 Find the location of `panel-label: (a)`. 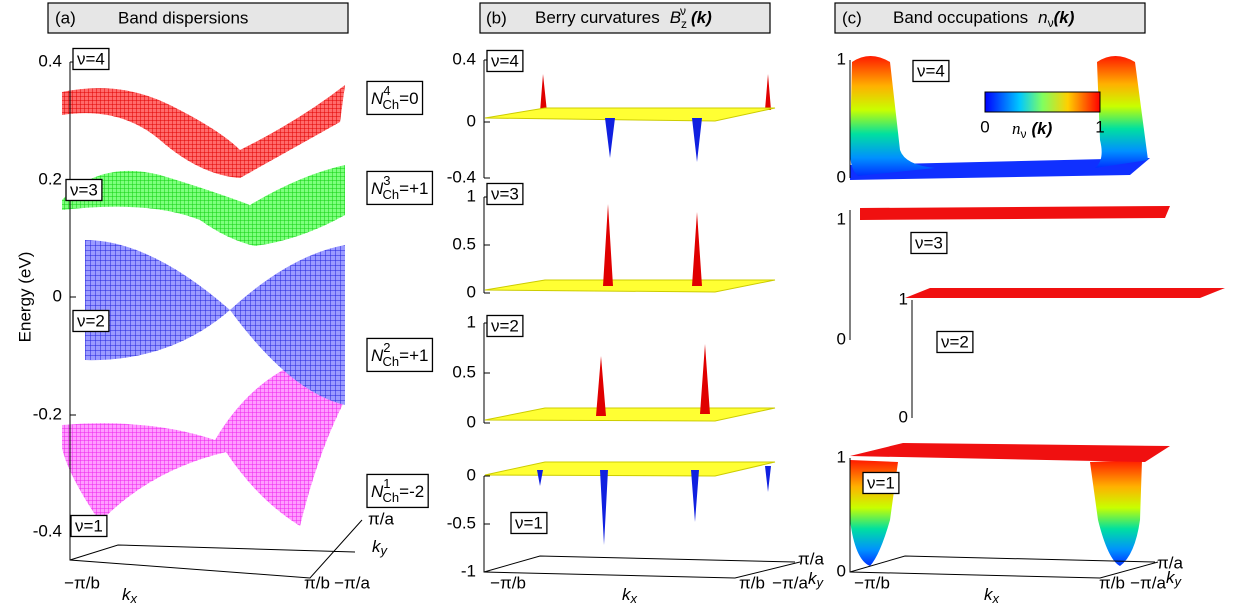

panel-label: (a) is located at coordinates (65, 17).